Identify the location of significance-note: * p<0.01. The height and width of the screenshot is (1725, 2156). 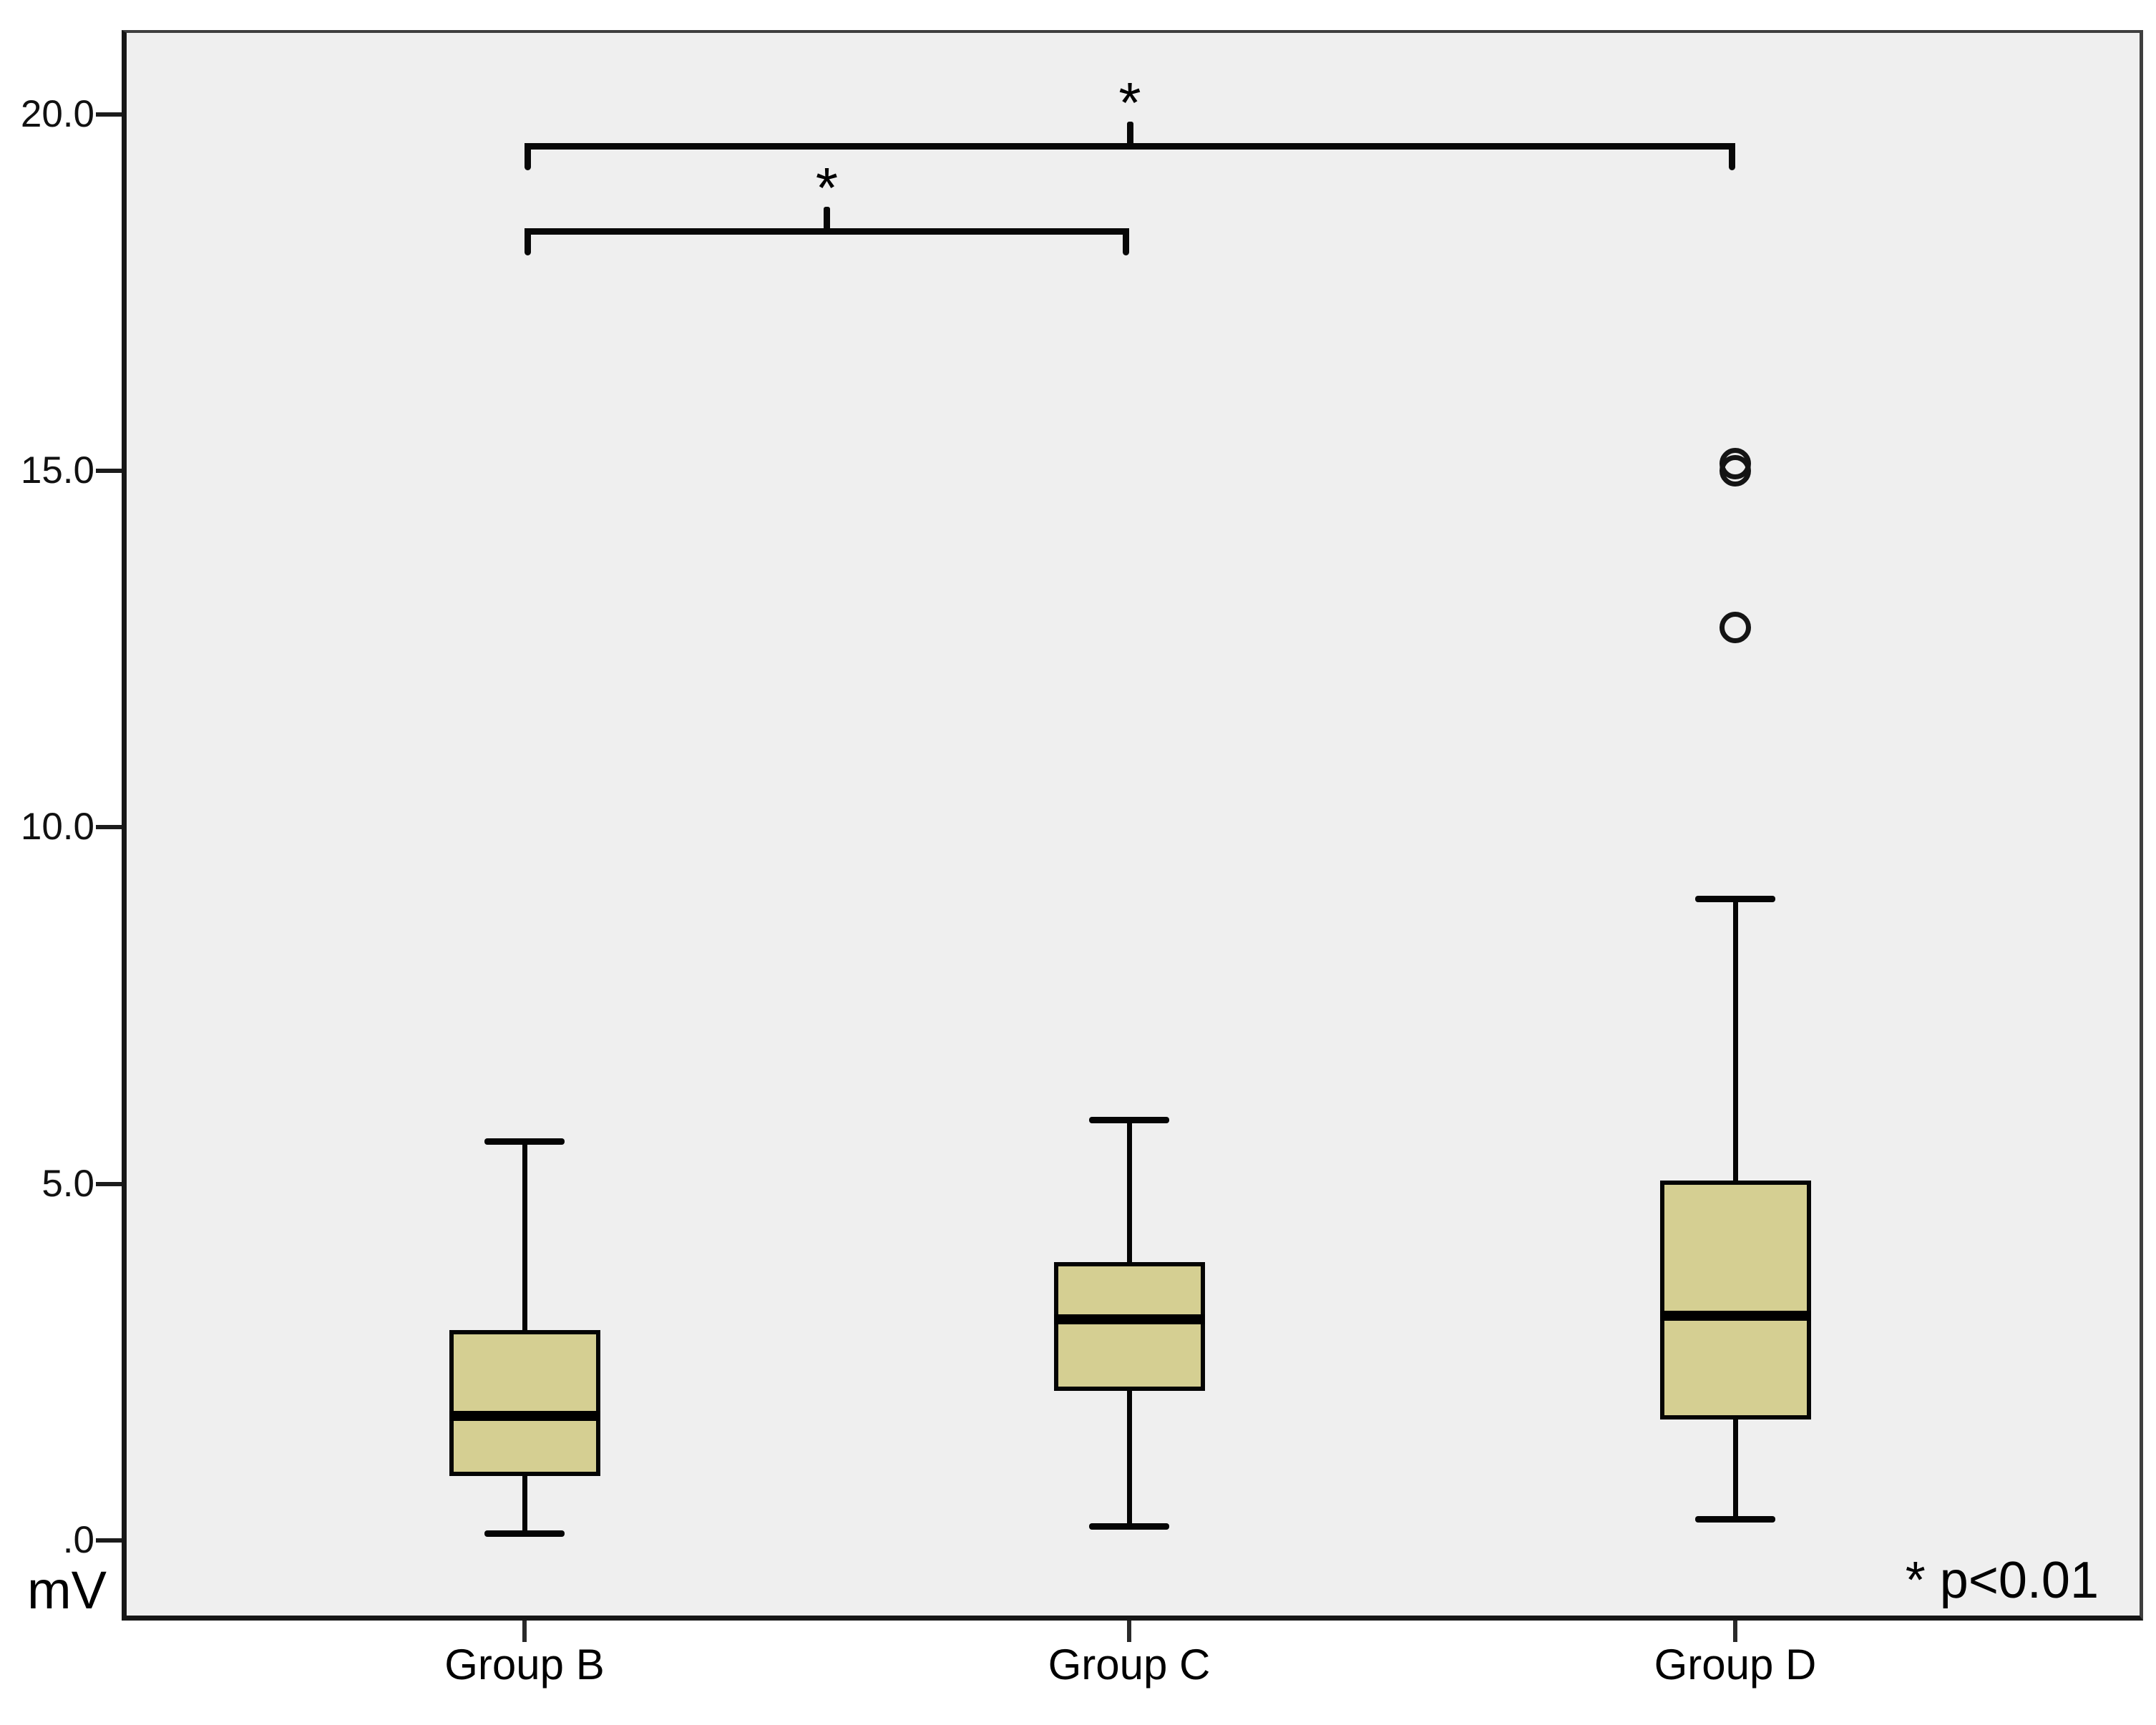
(2002, 1580).